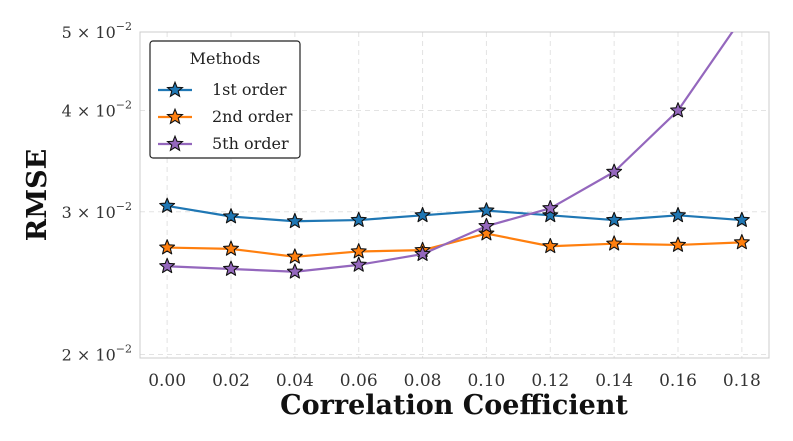  I want to click on legend-label: 5th order, so click(250, 143).